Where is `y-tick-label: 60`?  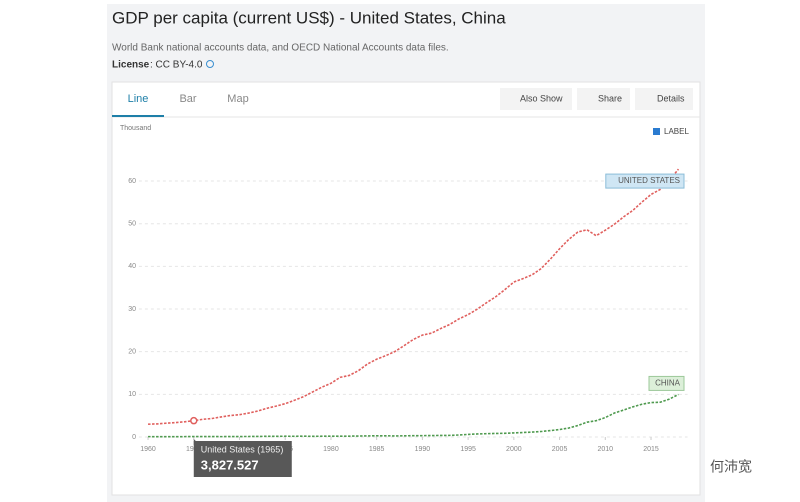
y-tick-label: 60 is located at coordinates (132, 181).